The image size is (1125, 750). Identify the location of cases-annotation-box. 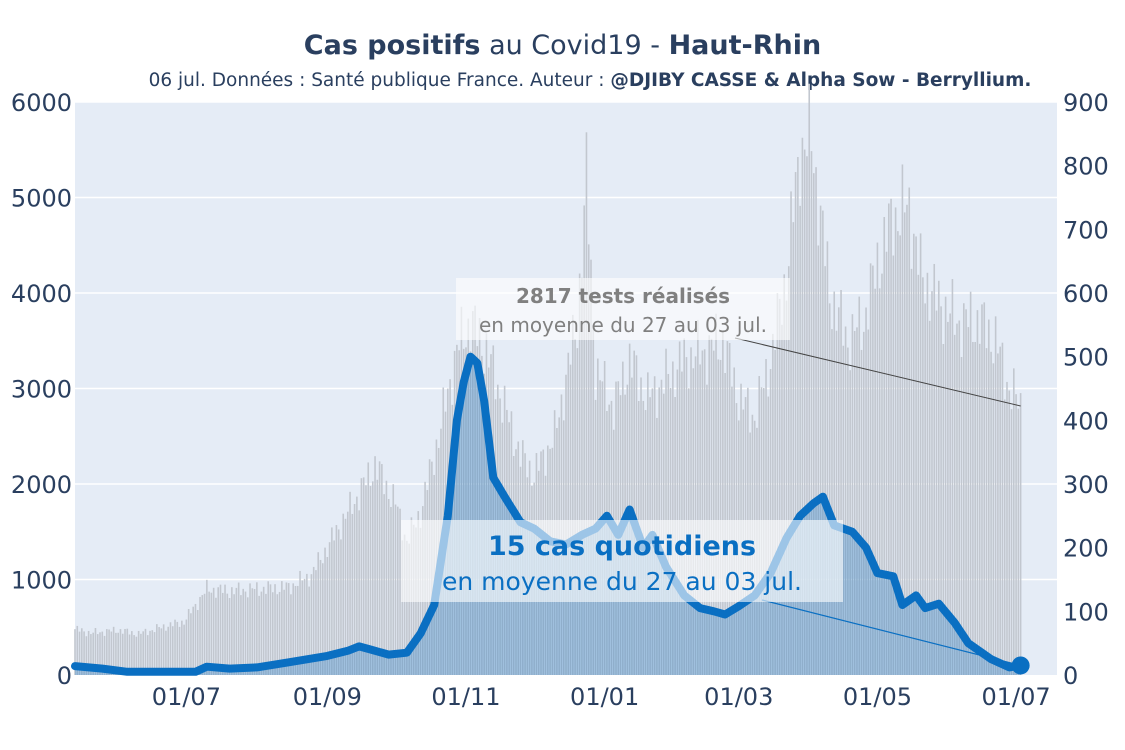
(622, 561).